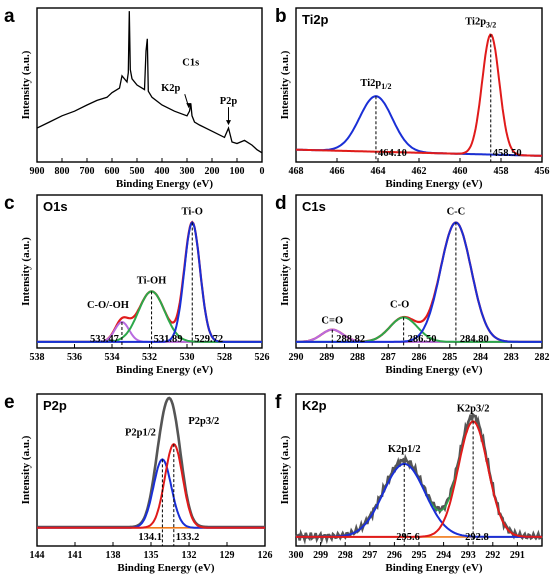 This screenshot has width=550, height=577. What do you see at coordinates (112, 171) in the screenshot?
I see `x-tick-label: 600` at bounding box center [112, 171].